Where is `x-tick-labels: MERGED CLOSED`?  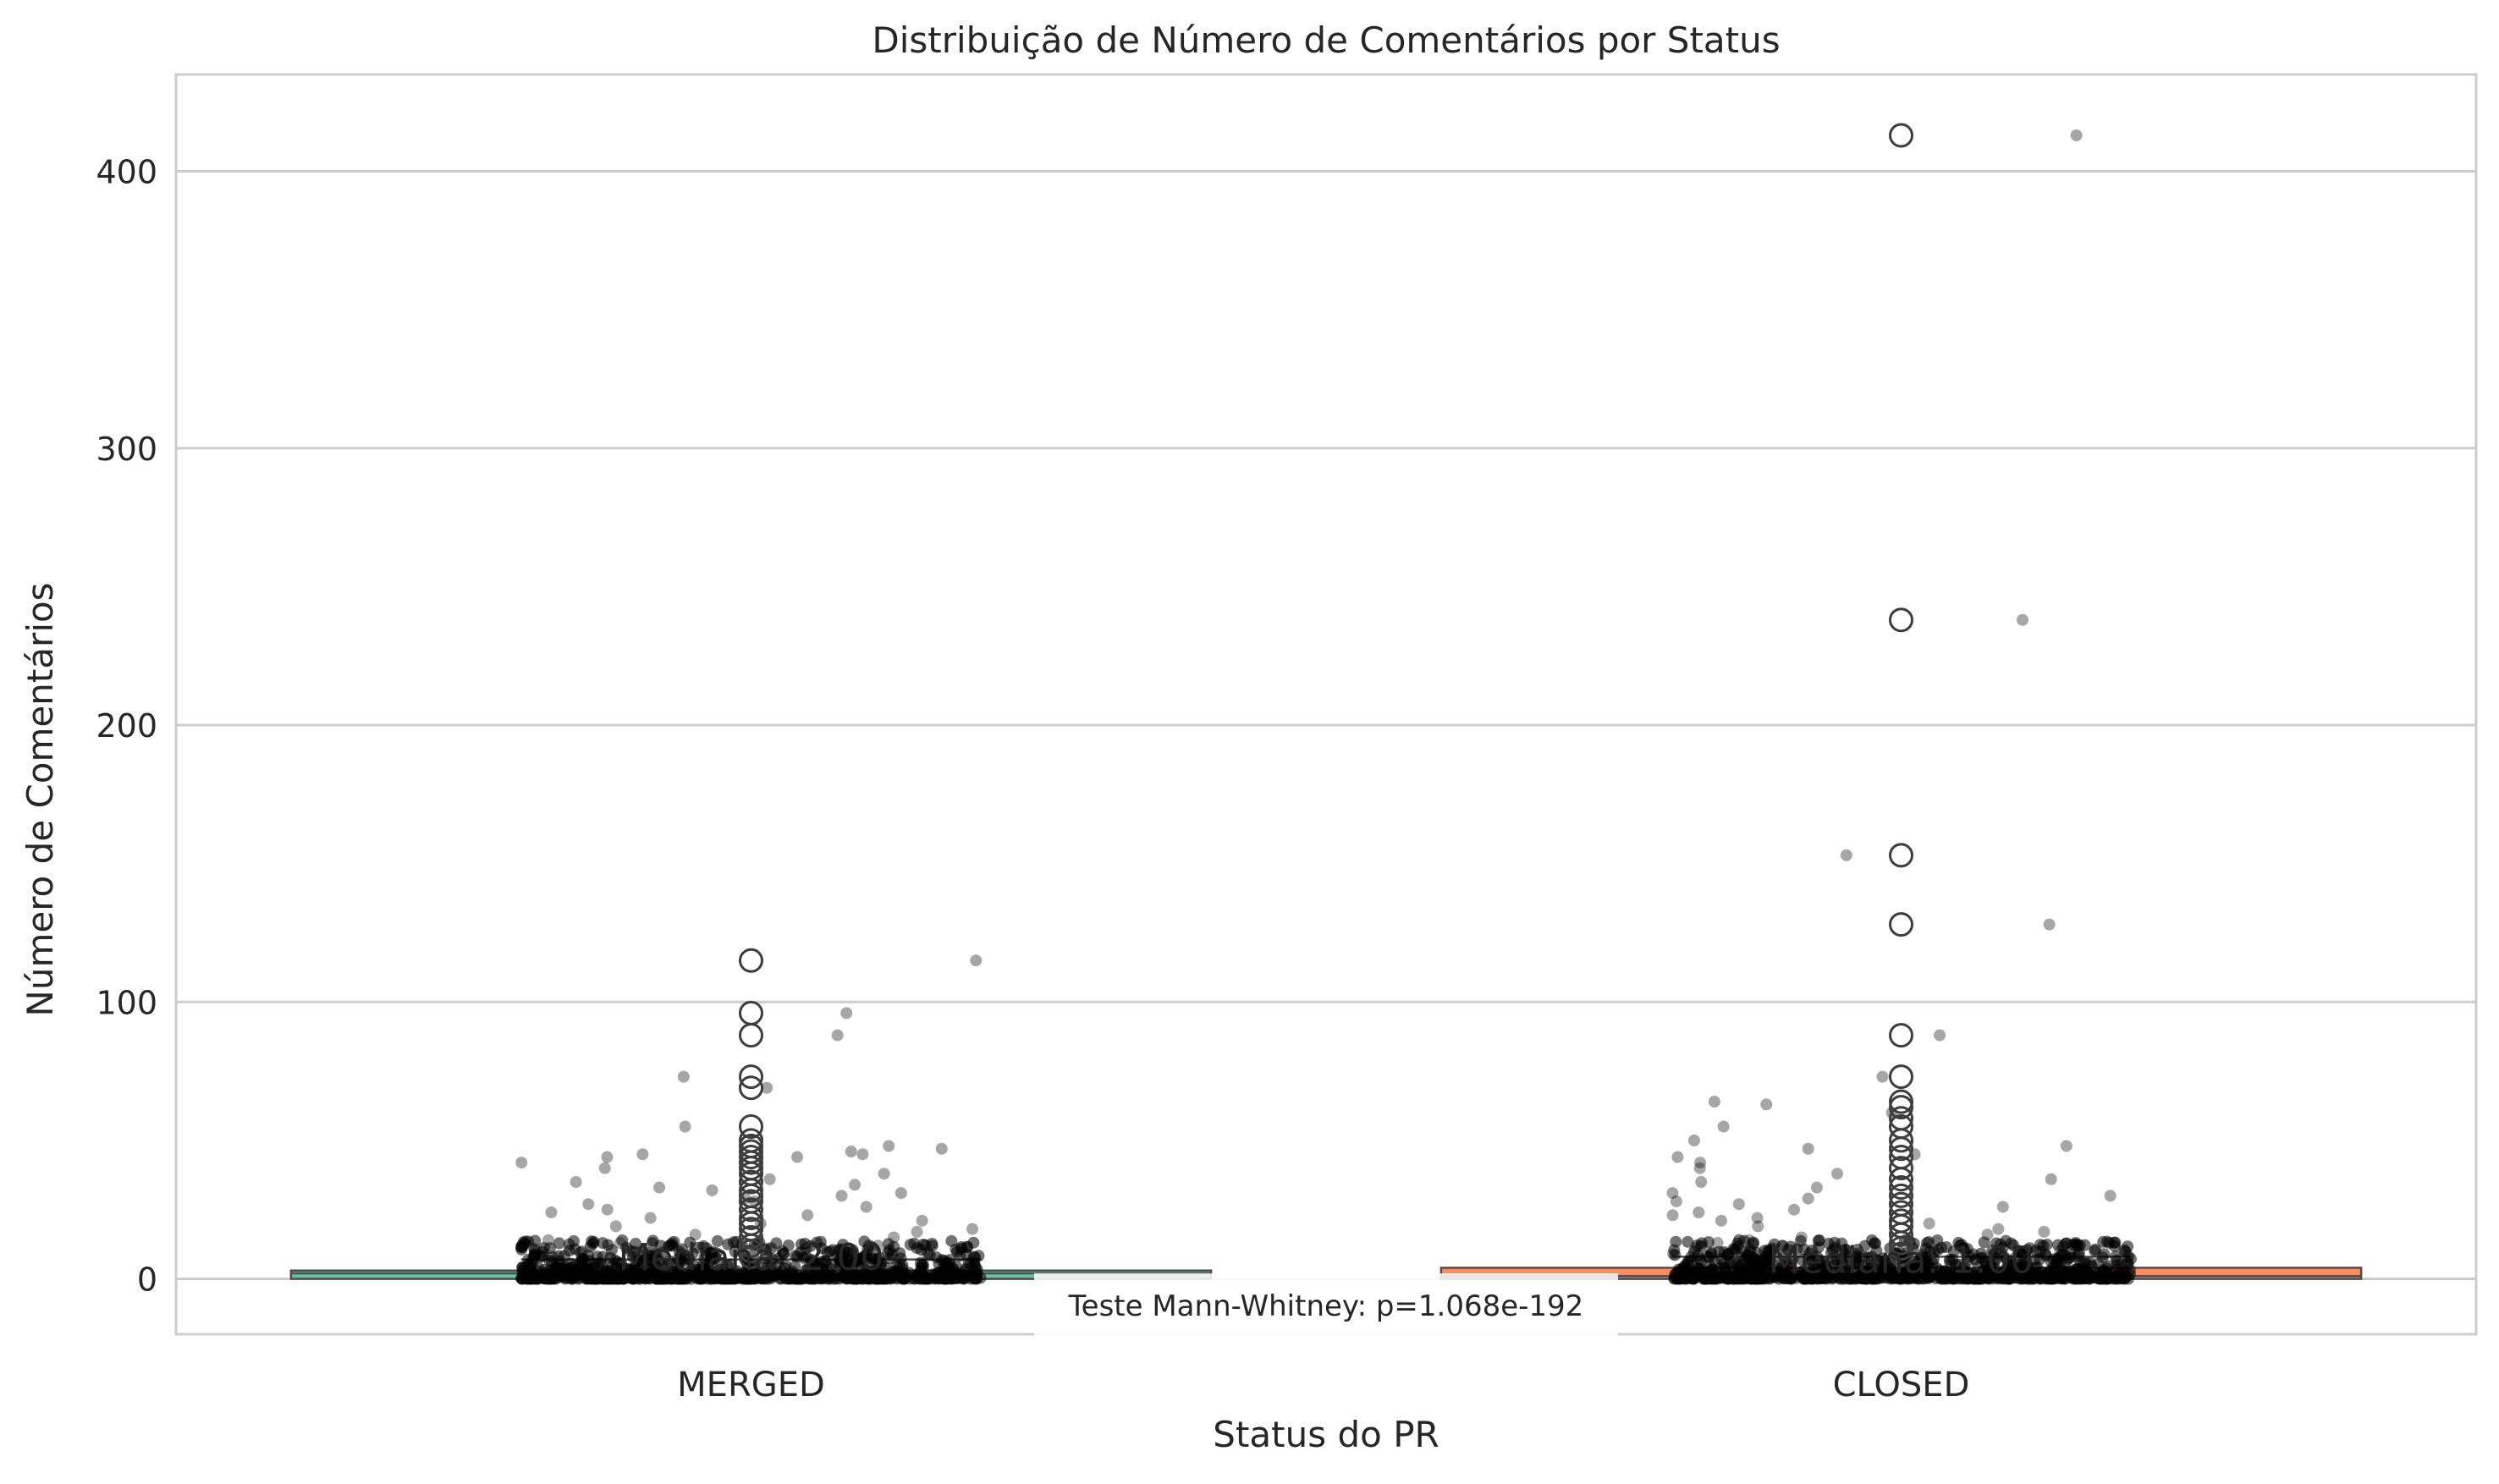 x-tick-labels: MERGED CLOSED is located at coordinates (1323, 1385).